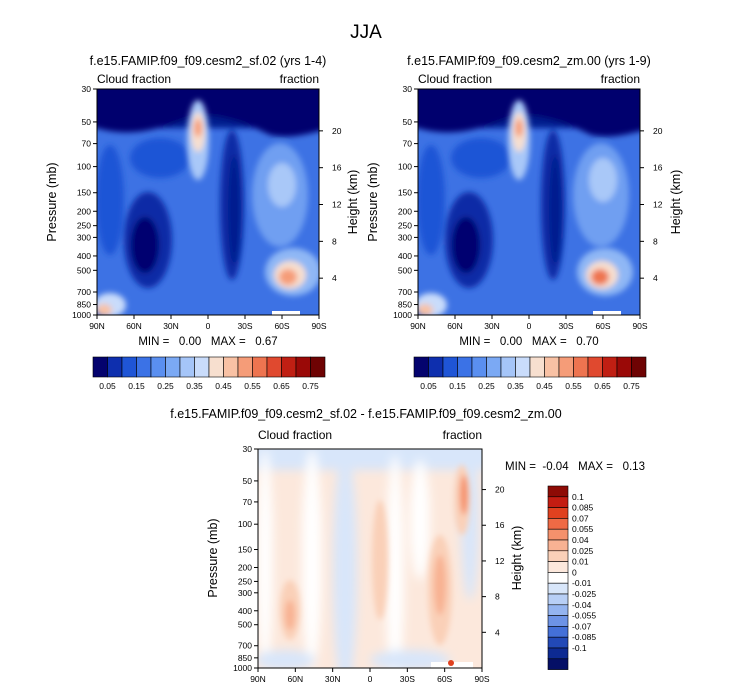  Describe the element at coordinates (97, 326) in the screenshot. I see `x-tick-label: 90N` at that location.